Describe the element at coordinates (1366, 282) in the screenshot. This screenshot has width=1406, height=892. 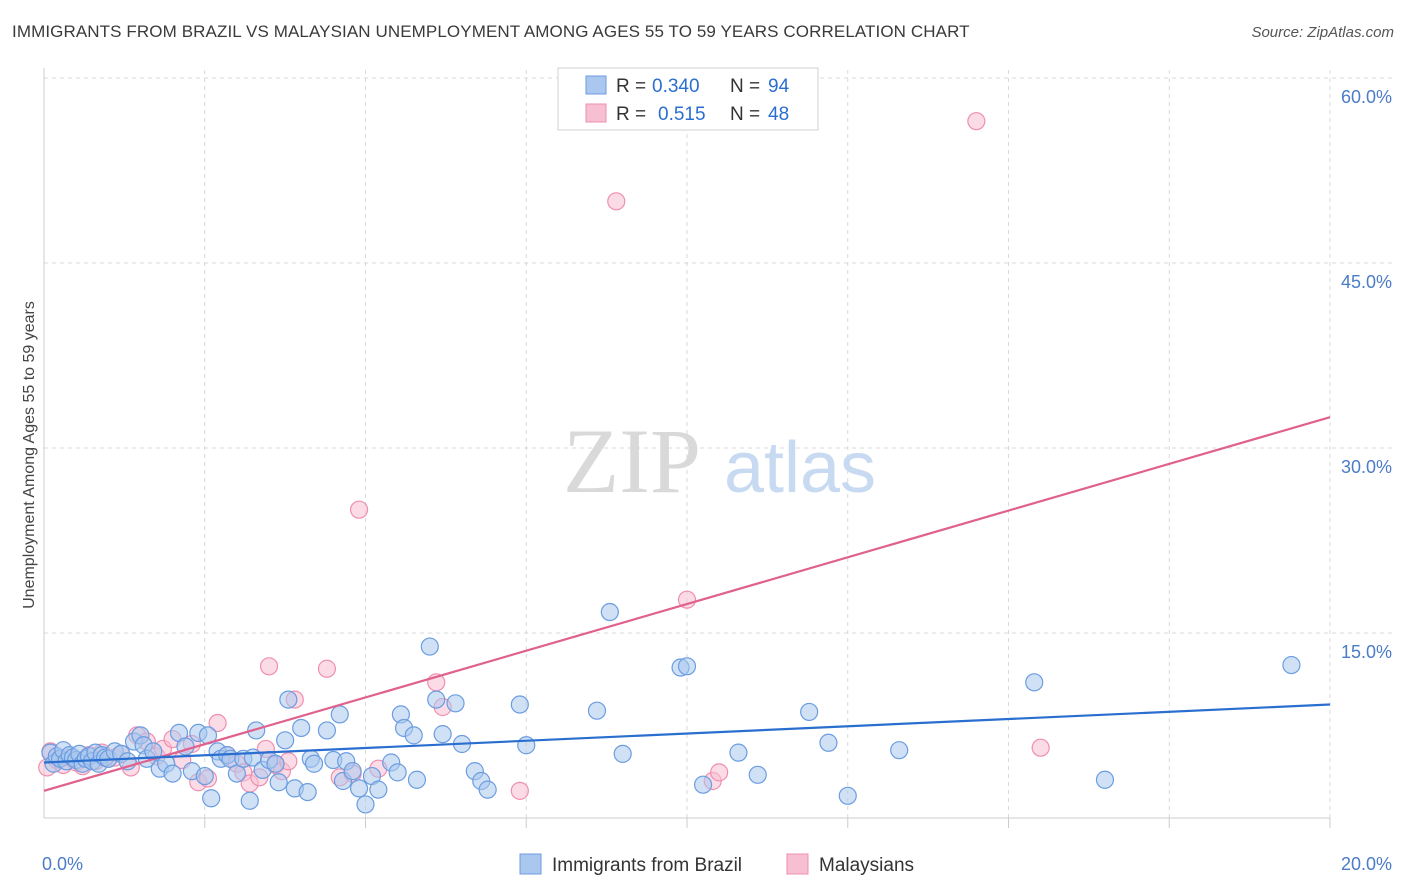
I see `y-tick-label-2: 45.0%` at that location.